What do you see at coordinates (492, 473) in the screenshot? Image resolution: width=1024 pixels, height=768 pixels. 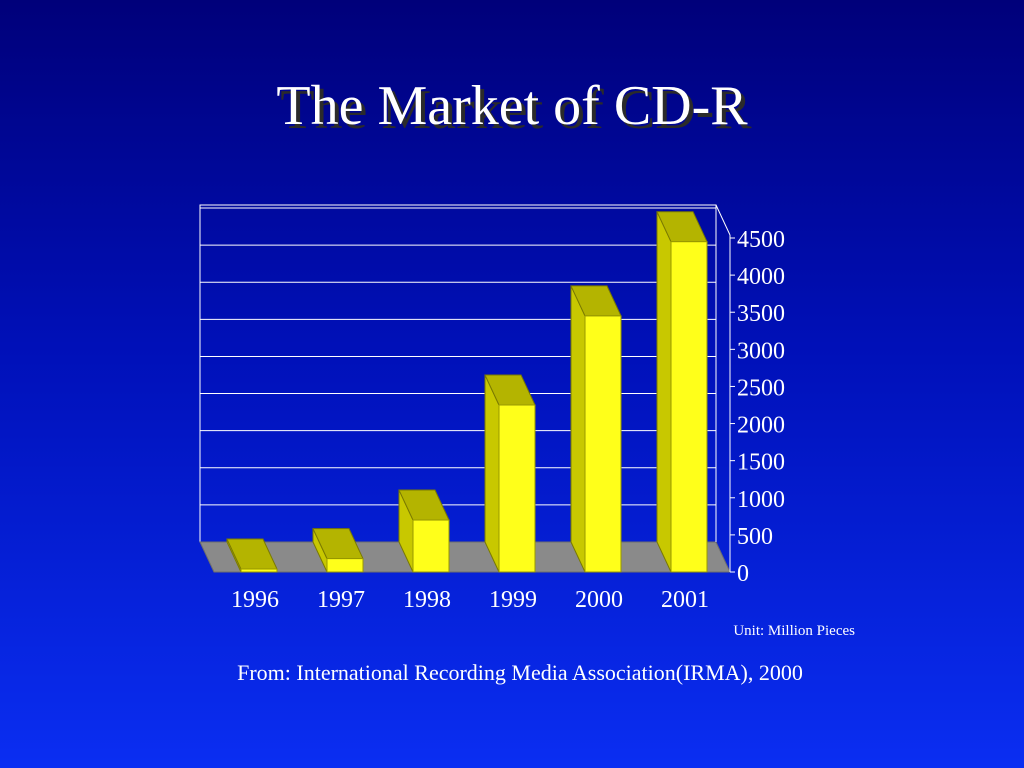 I see `bar-side-1999` at bounding box center [492, 473].